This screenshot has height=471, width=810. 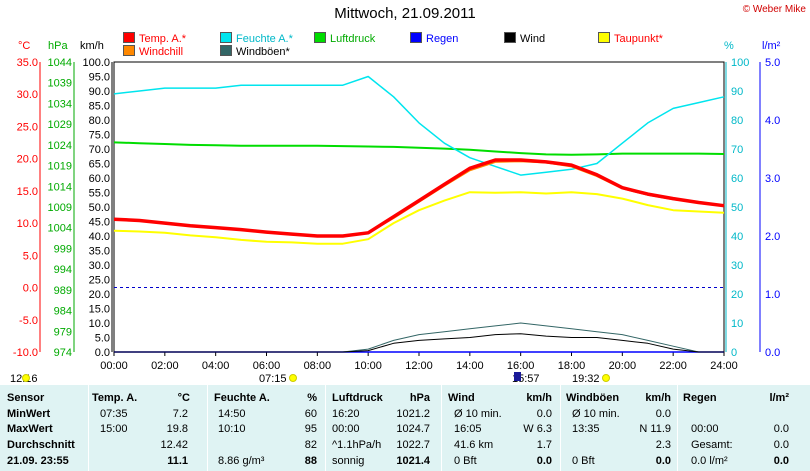 What do you see at coordinates (310, 461) in the screenshot?
I see `cell-humidity: 88` at bounding box center [310, 461].